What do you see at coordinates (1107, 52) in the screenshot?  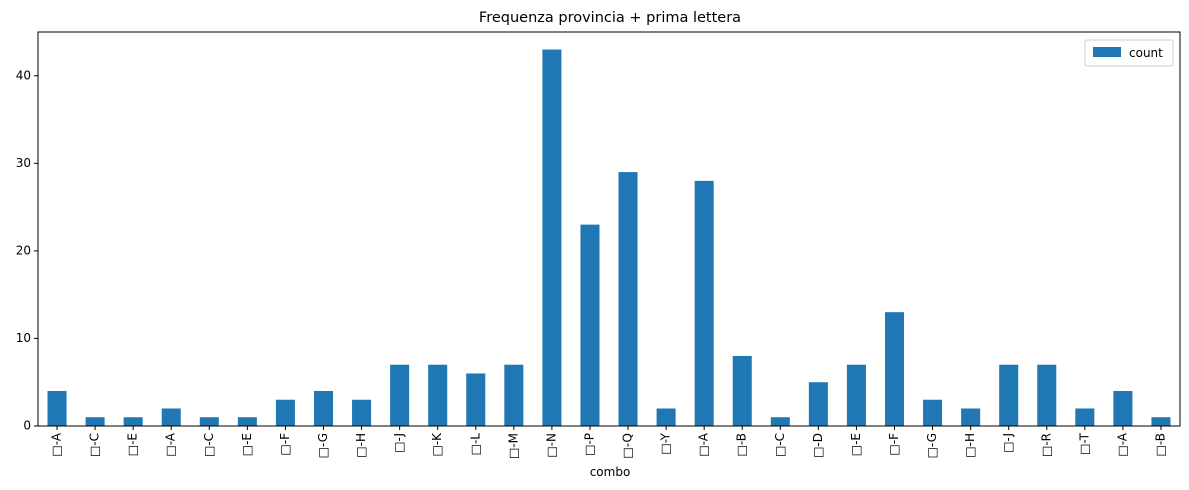 I see `legend-swatch-count` at bounding box center [1107, 52].